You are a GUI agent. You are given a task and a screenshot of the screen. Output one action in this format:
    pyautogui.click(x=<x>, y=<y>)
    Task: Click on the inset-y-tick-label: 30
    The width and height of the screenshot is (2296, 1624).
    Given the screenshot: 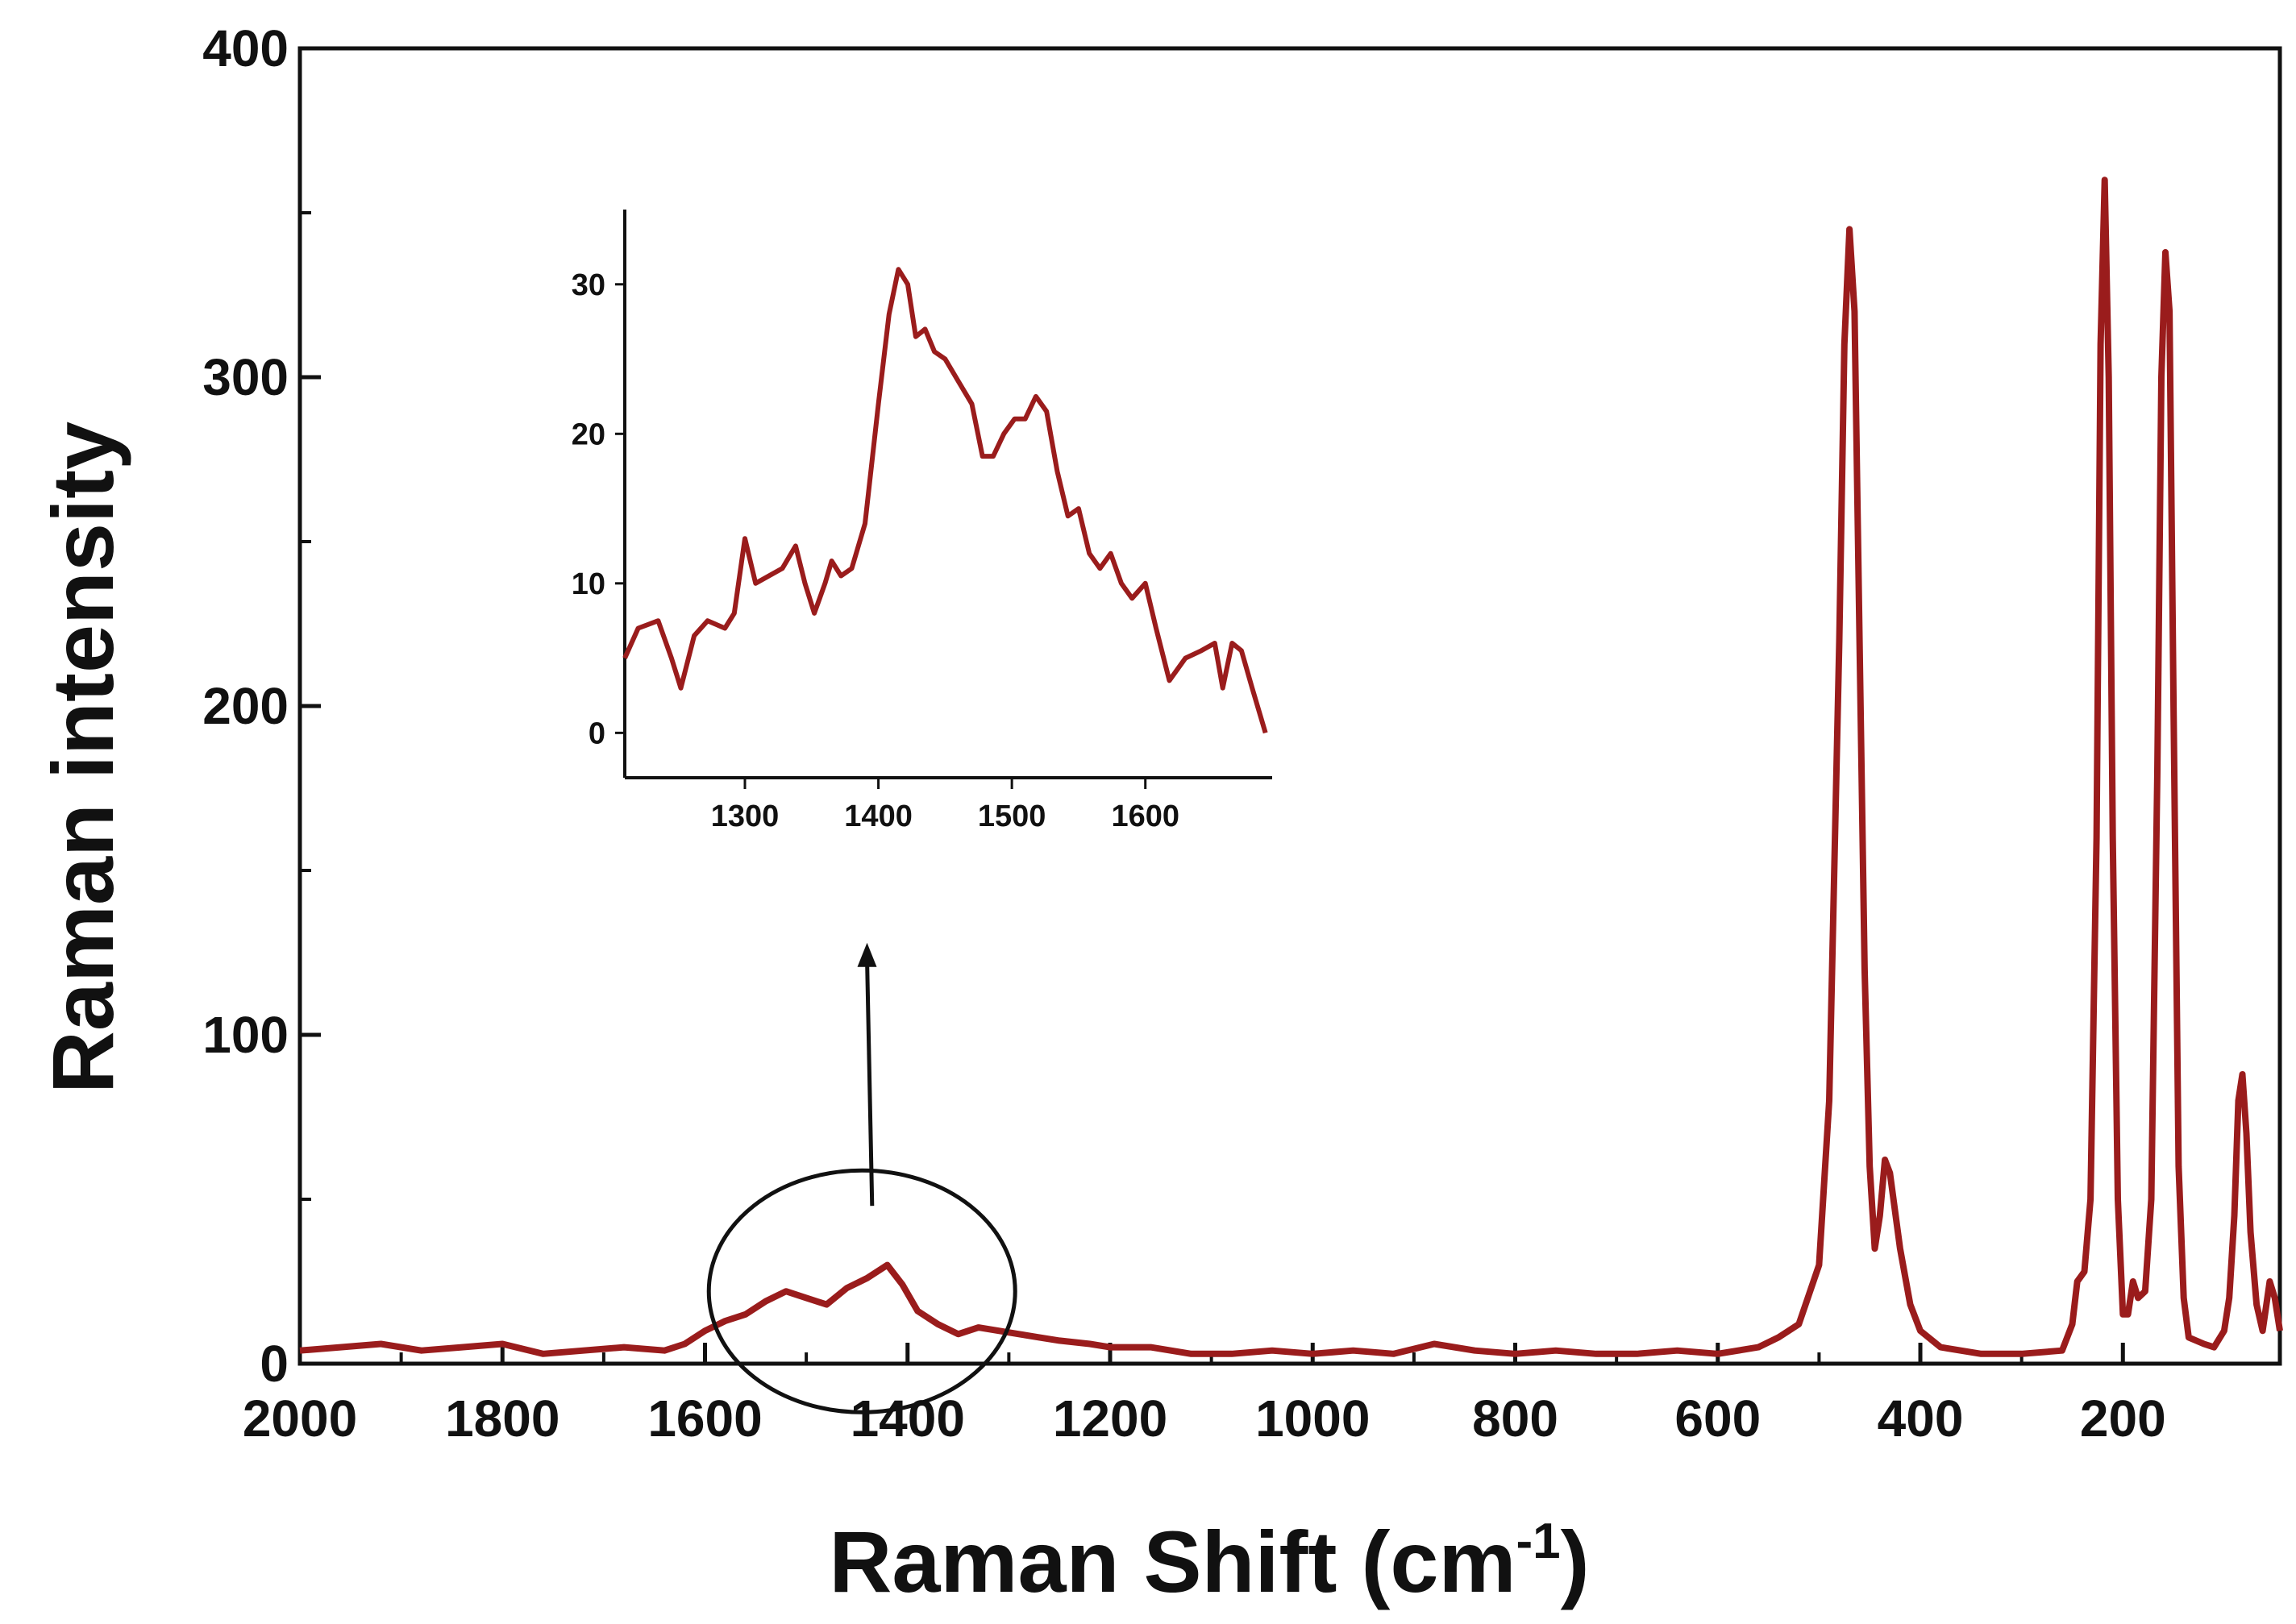 What is the action you would take?
    pyautogui.click(x=589, y=285)
    